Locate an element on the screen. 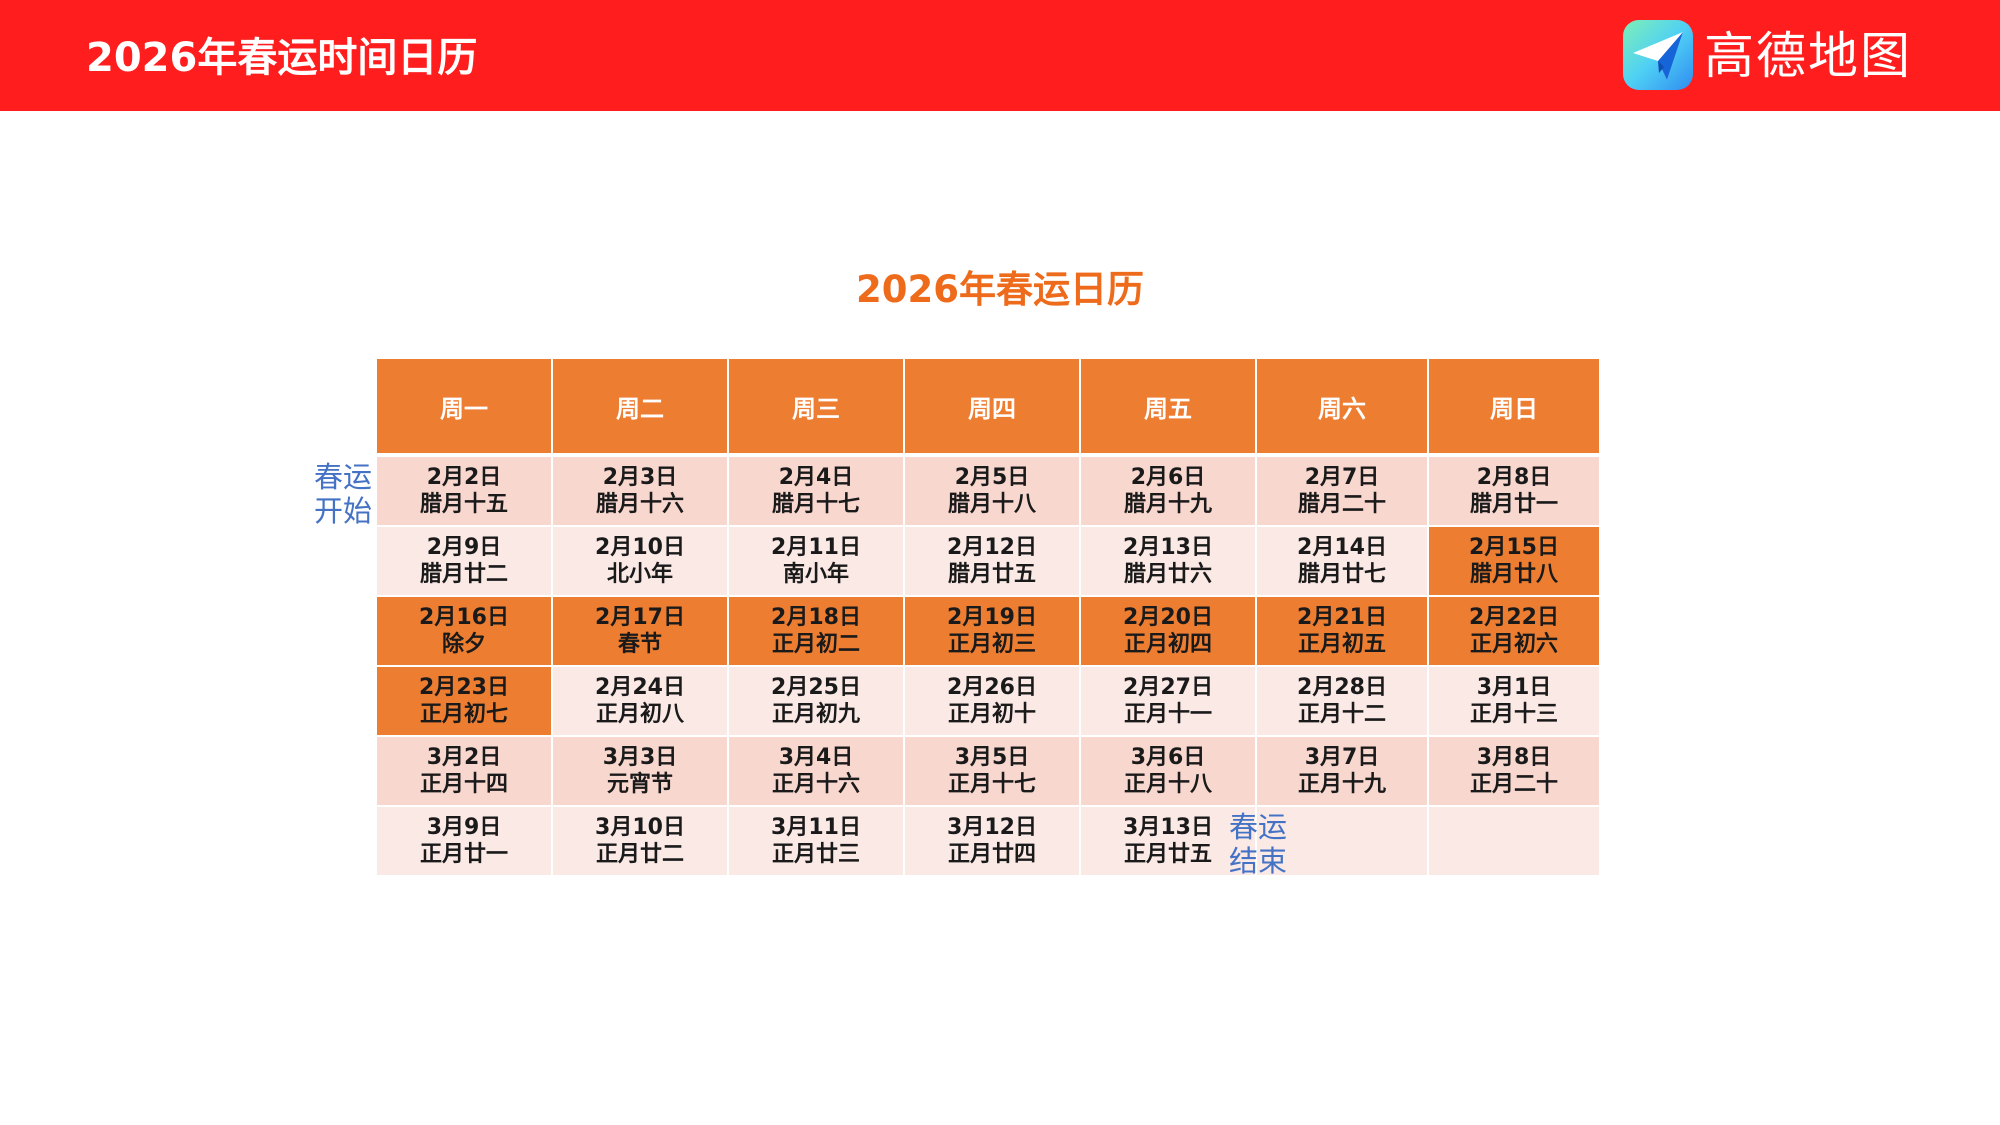 The width and height of the screenshot is (2000, 1125). calendar-day-cell: 2月22日 正月初六 is located at coordinates (1514, 631).